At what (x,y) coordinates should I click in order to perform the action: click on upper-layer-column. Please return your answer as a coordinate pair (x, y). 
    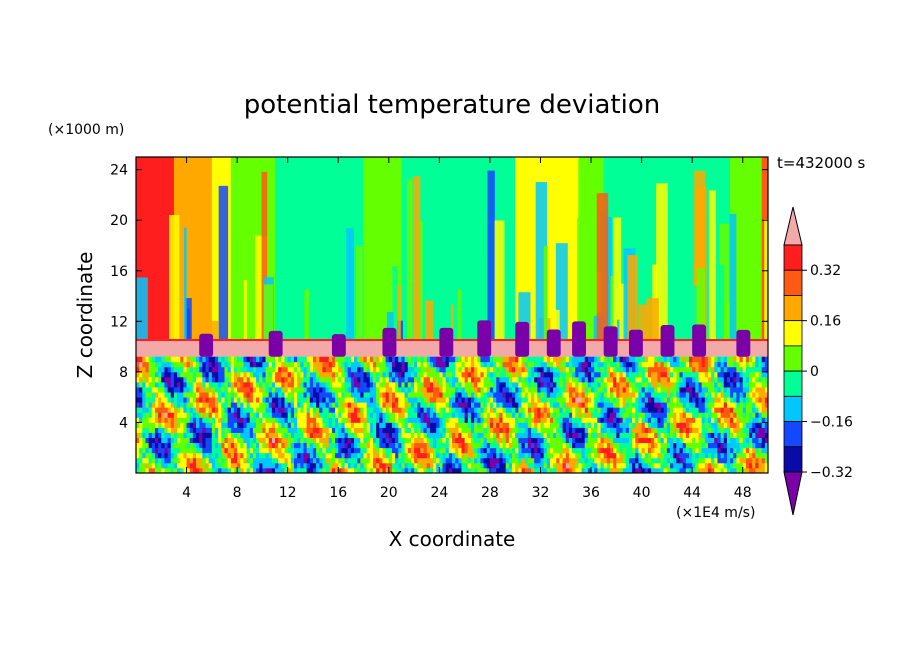
    Looking at the image, I should click on (288, 250).